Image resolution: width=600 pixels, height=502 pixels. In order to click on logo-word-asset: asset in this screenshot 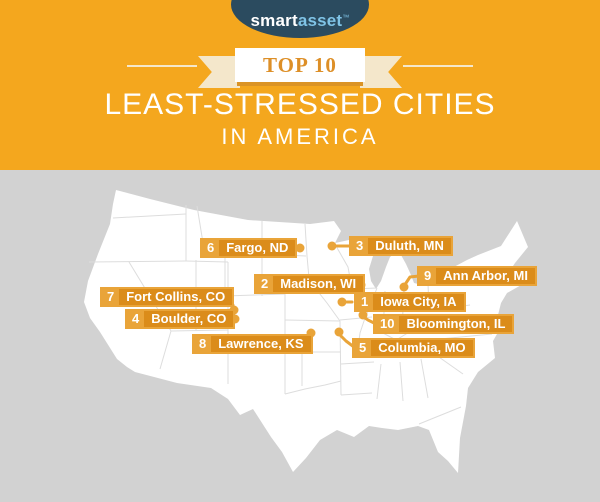, I will do `click(320, 20)`.